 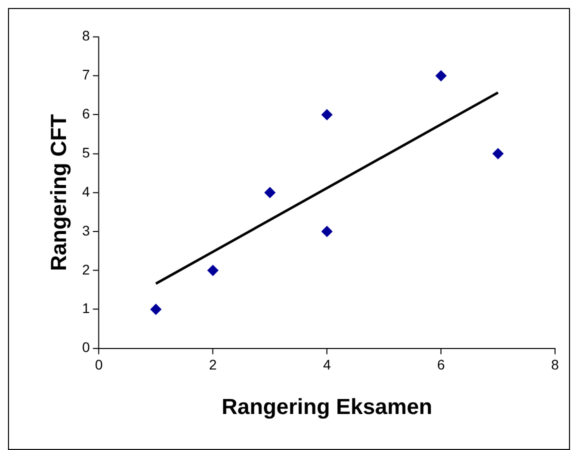 I want to click on y-tick-label: 3, so click(x=86, y=230).